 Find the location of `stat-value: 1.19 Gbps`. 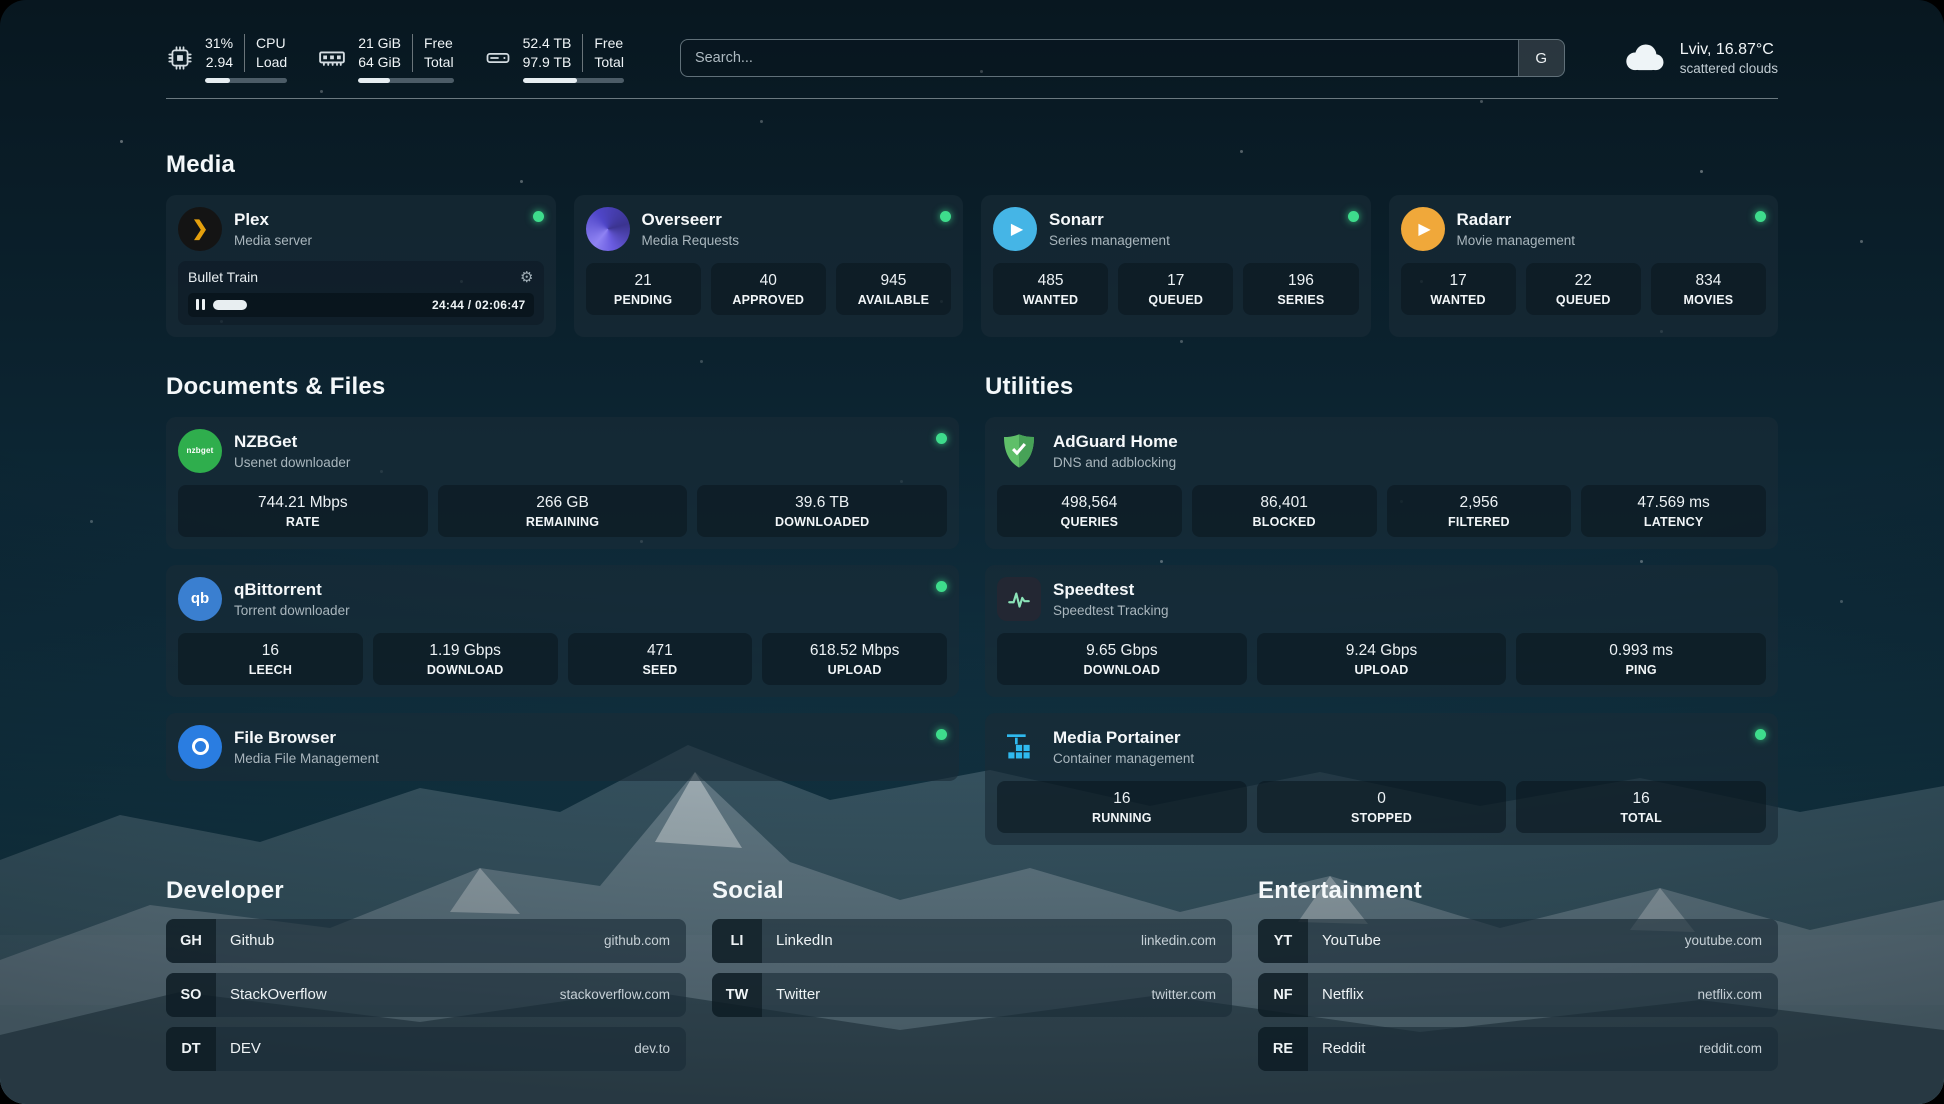

stat-value: 1.19 Gbps is located at coordinates (465, 650).